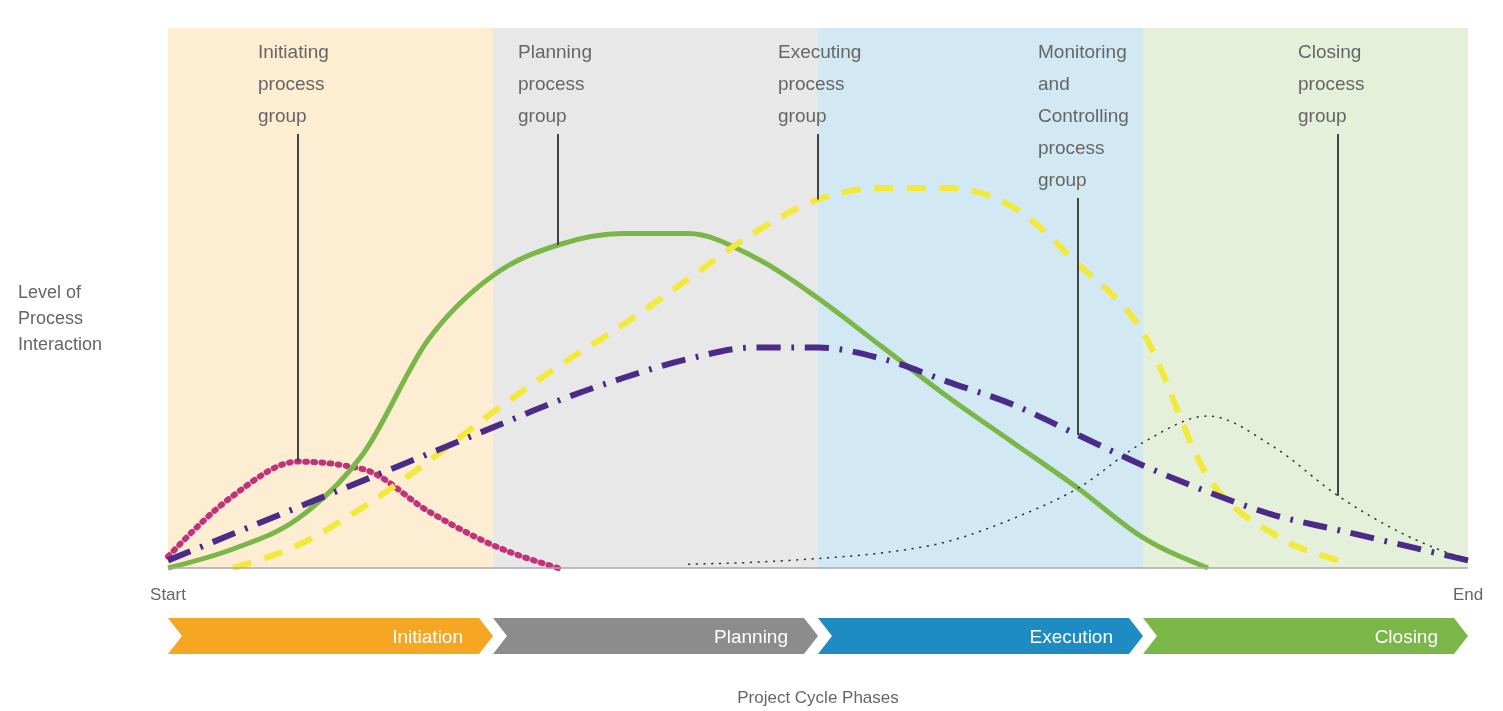 The width and height of the screenshot is (1503, 711). What do you see at coordinates (293, 83) in the screenshot?
I see `text: Initiating process group` at bounding box center [293, 83].